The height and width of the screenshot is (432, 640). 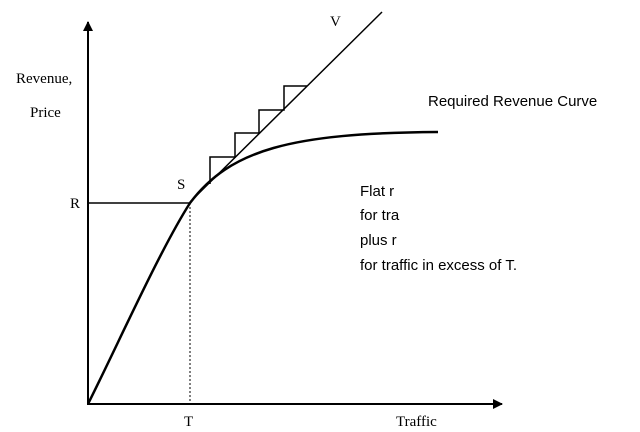 What do you see at coordinates (75, 204) in the screenshot?
I see `r-label: R` at bounding box center [75, 204].